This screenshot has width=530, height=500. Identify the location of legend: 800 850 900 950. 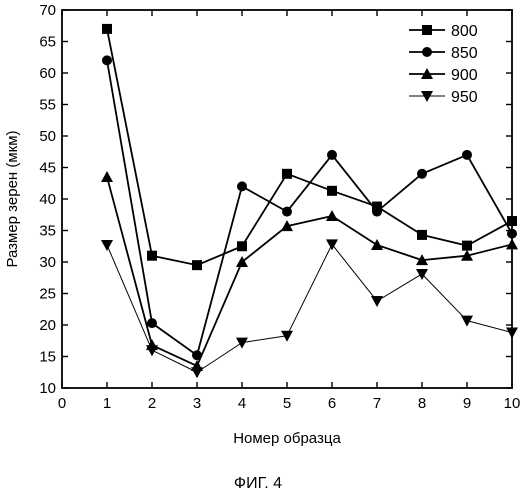
(443, 64).